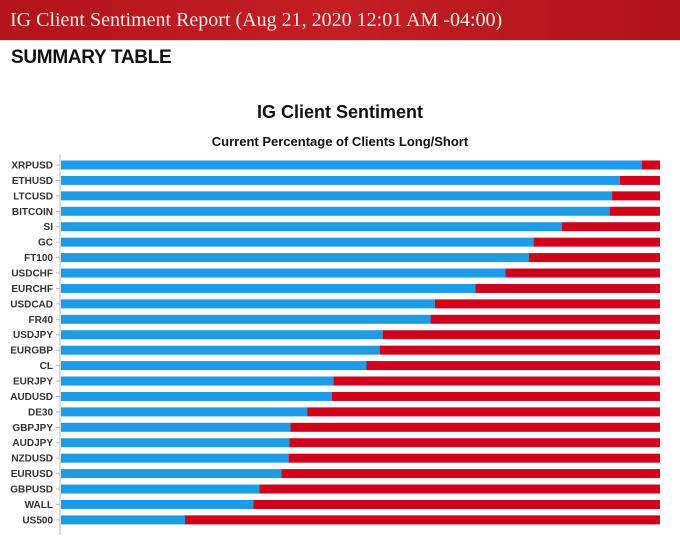  I want to click on y-tick-label: EURUSD, so click(32, 474).